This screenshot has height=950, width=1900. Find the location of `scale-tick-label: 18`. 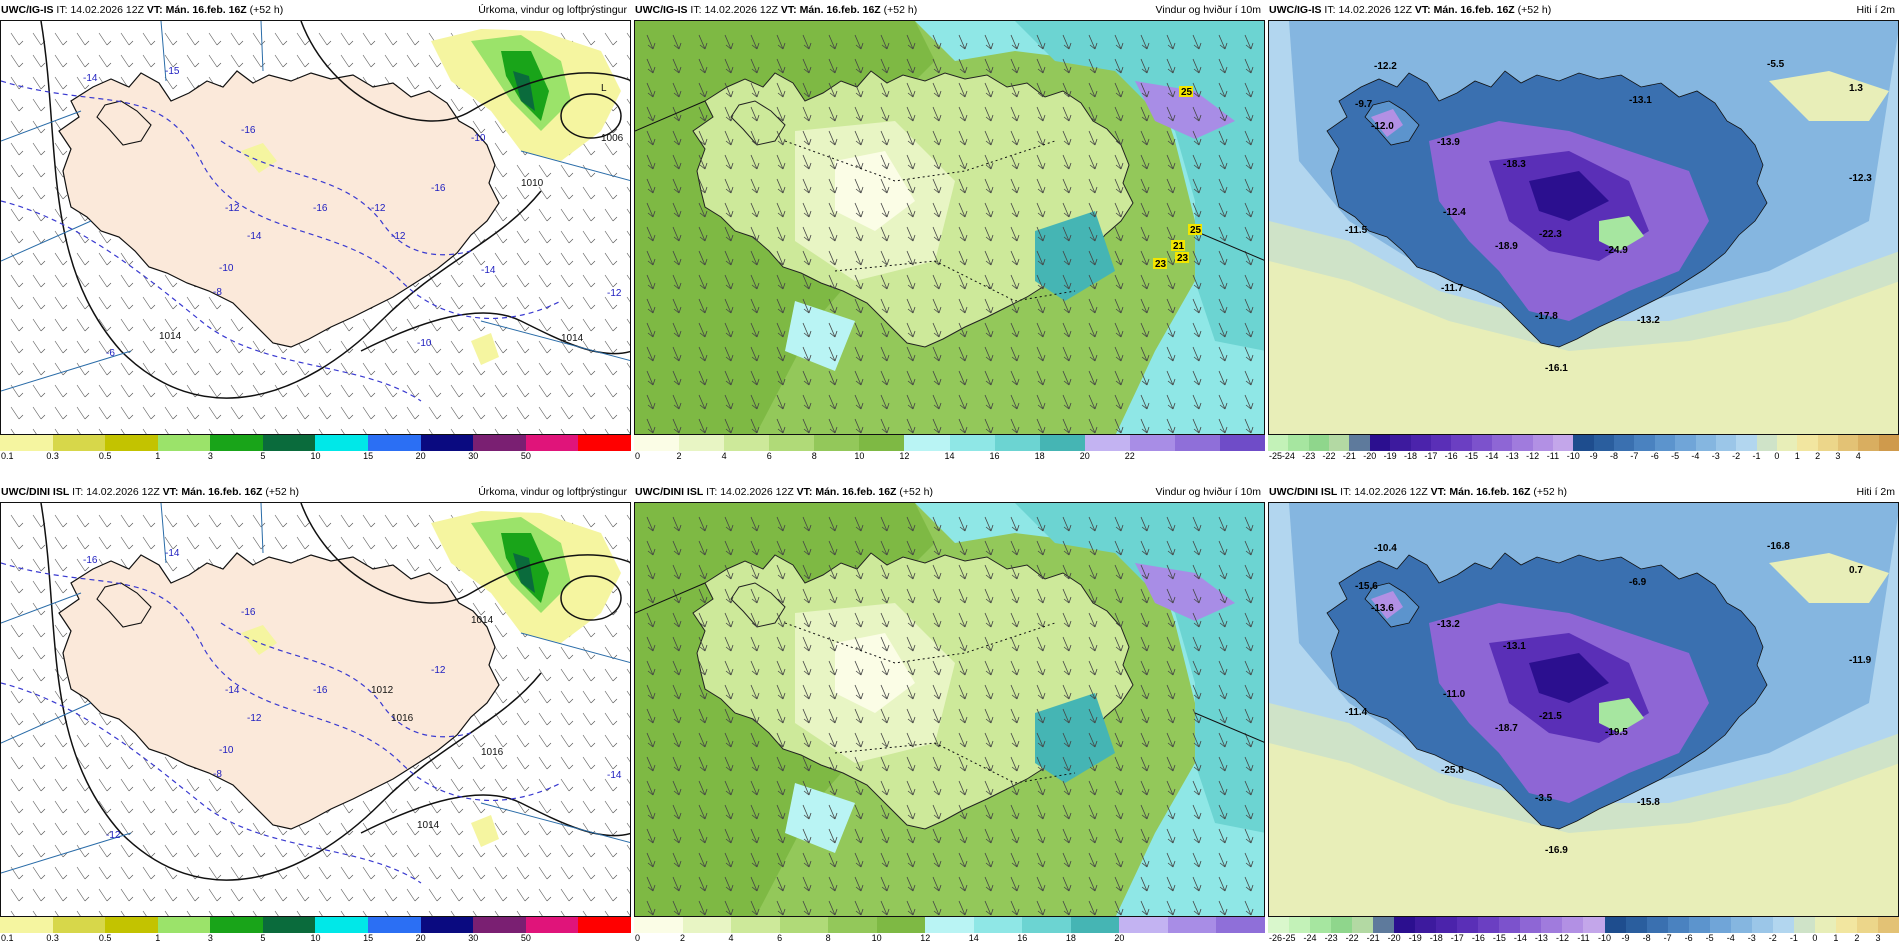

scale-tick-label: 18 is located at coordinates (1070, 937).